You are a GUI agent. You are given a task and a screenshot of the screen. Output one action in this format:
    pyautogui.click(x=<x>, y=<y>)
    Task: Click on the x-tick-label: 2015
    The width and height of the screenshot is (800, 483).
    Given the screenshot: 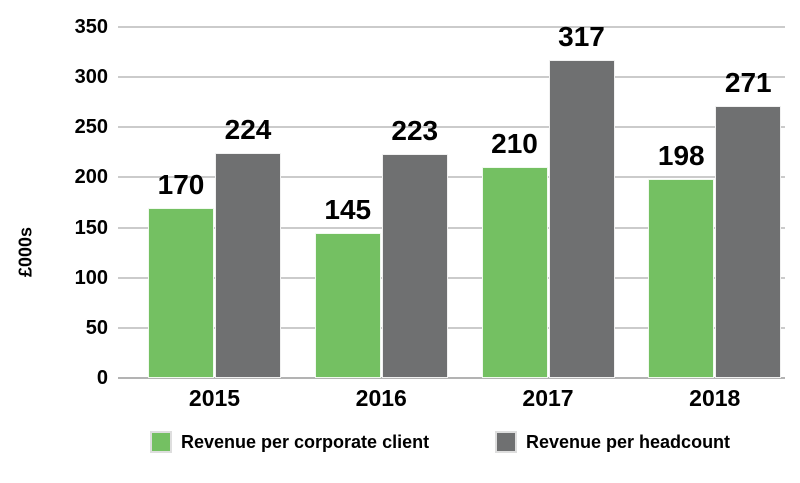 What is the action you would take?
    pyautogui.click(x=214, y=398)
    